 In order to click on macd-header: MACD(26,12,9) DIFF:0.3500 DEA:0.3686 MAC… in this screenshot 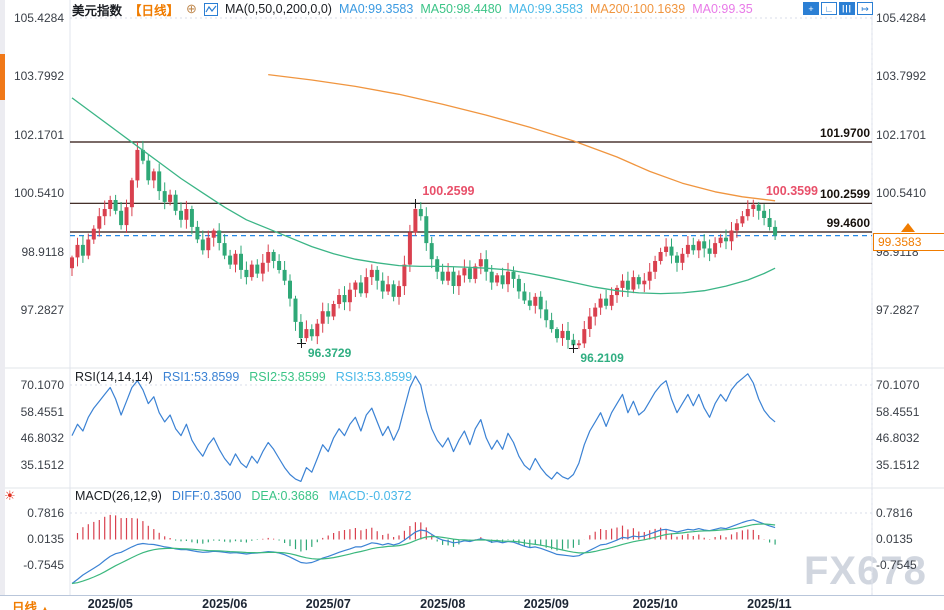, I will do `click(243, 496)`.